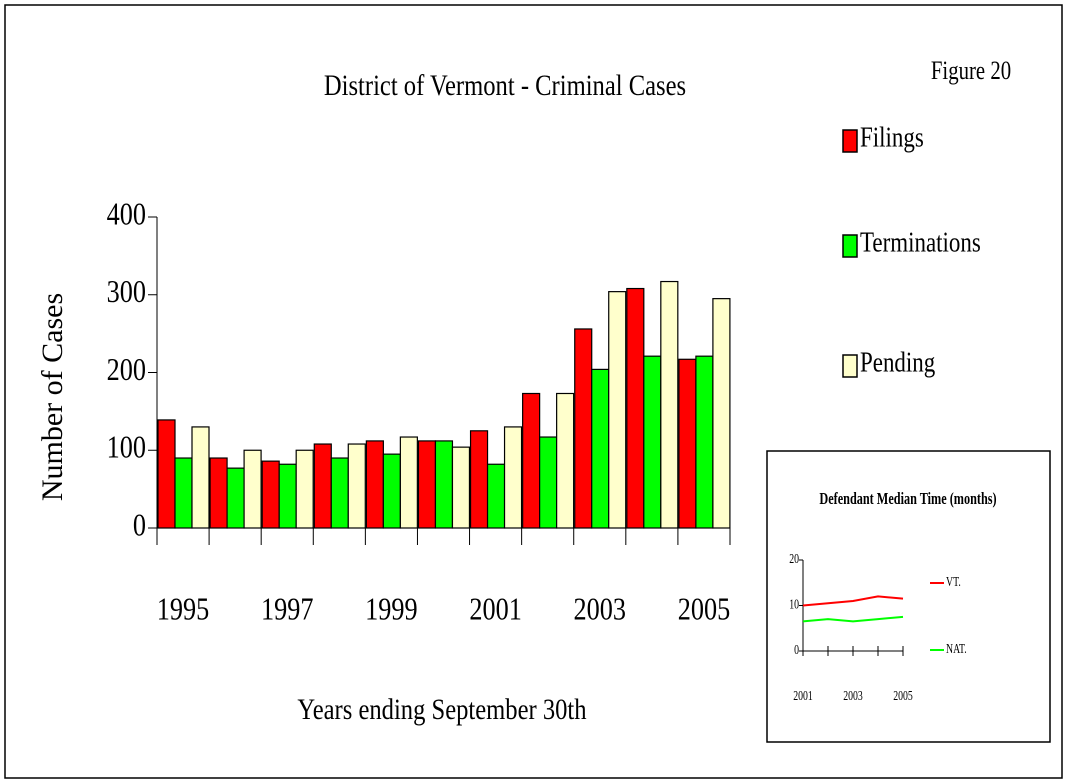 The width and height of the screenshot is (1069, 784). What do you see at coordinates (126, 447) in the screenshot?
I see `y-tick-label: 100` at bounding box center [126, 447].